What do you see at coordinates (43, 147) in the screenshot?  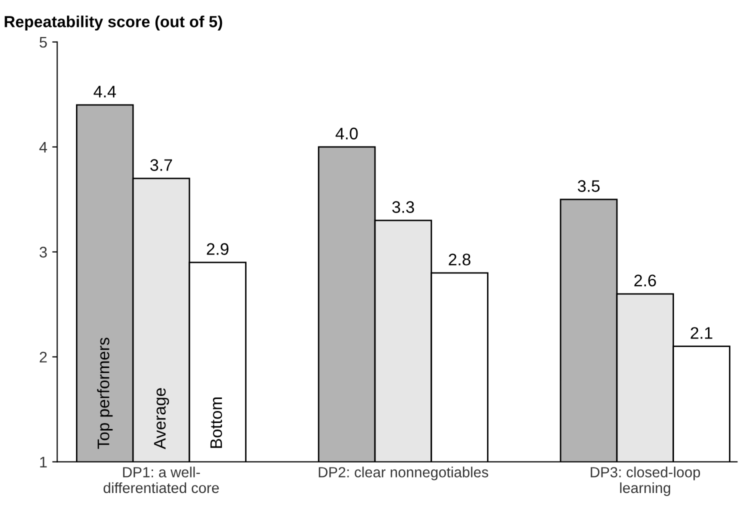 I see `y-tick-label: 4` at bounding box center [43, 147].